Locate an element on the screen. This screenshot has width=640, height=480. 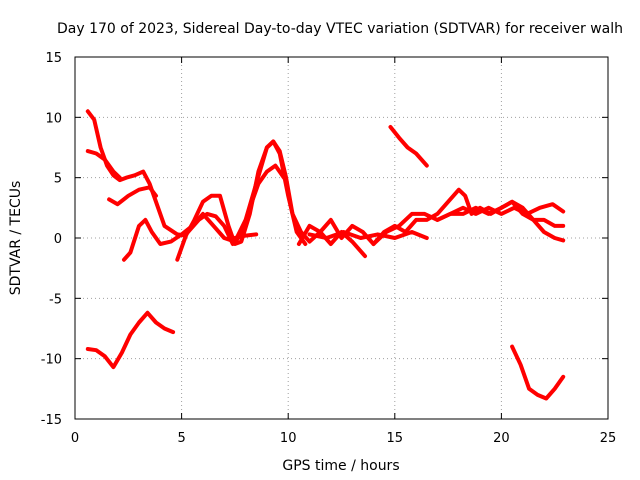
x-tick-label: 5 is located at coordinates (181, 438).